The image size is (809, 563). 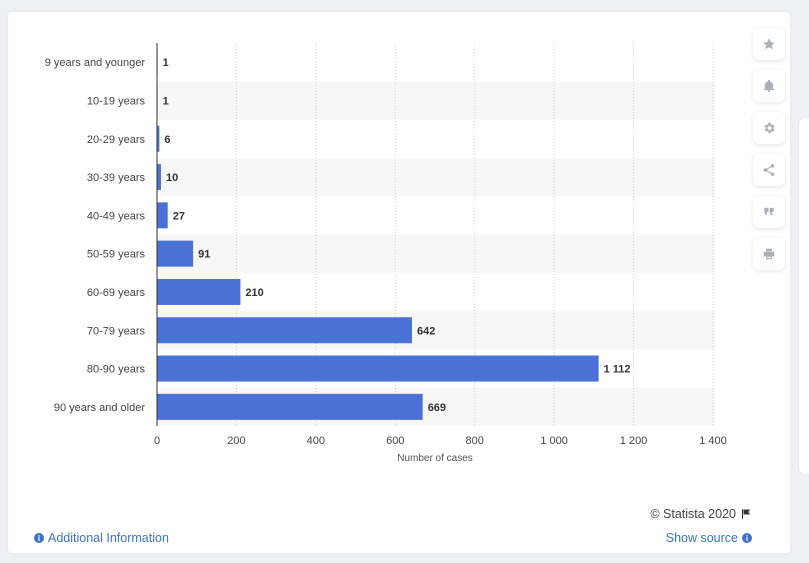 What do you see at coordinates (157, 441) in the screenshot?
I see `x-tick-label: 0` at bounding box center [157, 441].